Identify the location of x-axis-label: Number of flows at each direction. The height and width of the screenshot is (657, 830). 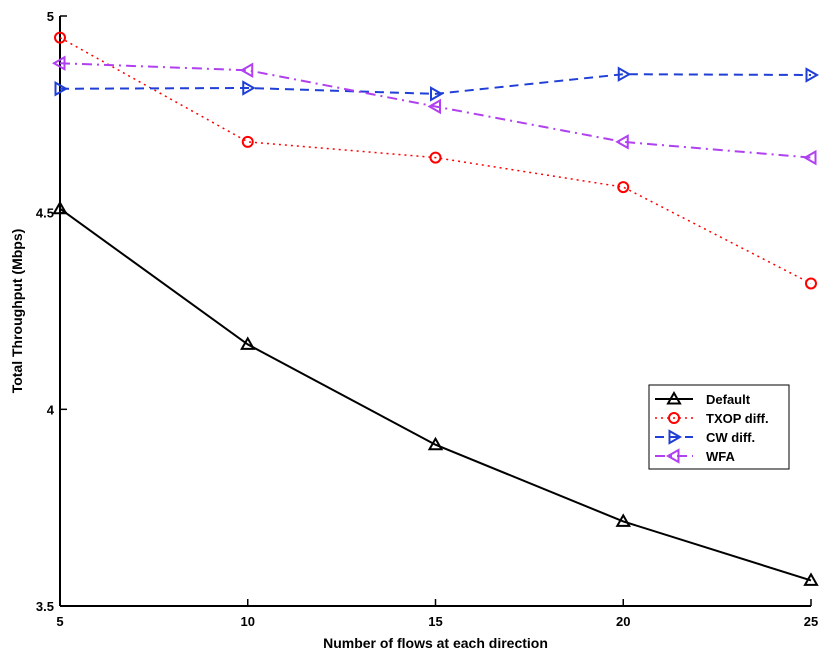
(435, 643).